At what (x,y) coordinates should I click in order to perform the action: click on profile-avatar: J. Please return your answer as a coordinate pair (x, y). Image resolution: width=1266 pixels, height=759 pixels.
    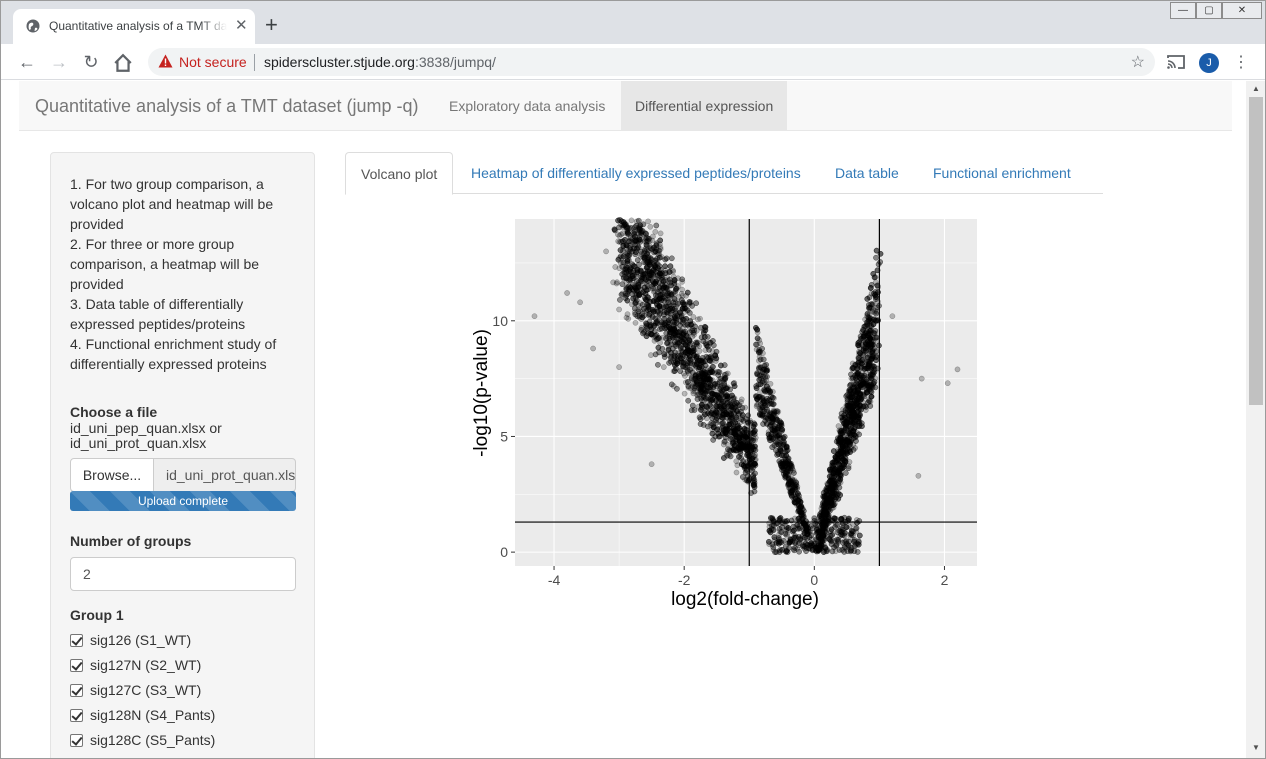
    Looking at the image, I should click on (1209, 63).